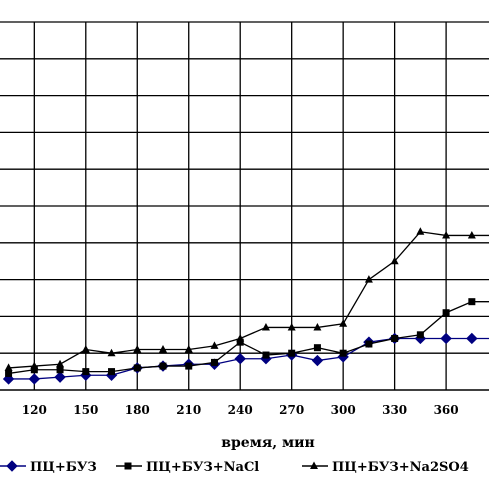 The image size is (490, 490). I want to click on x-tick-label: 210, so click(188, 410).